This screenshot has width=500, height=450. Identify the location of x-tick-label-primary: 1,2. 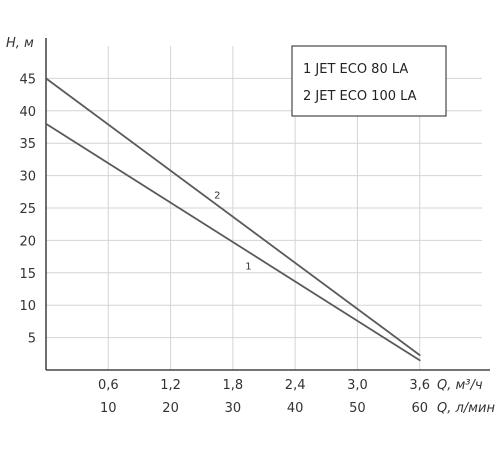
(170, 385).